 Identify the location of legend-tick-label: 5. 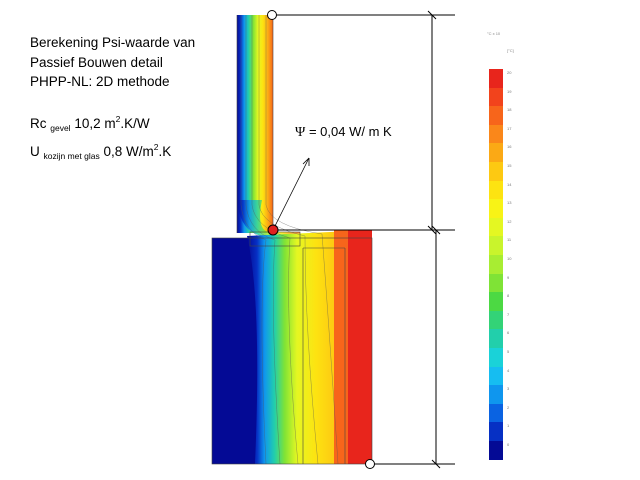
(508, 351).